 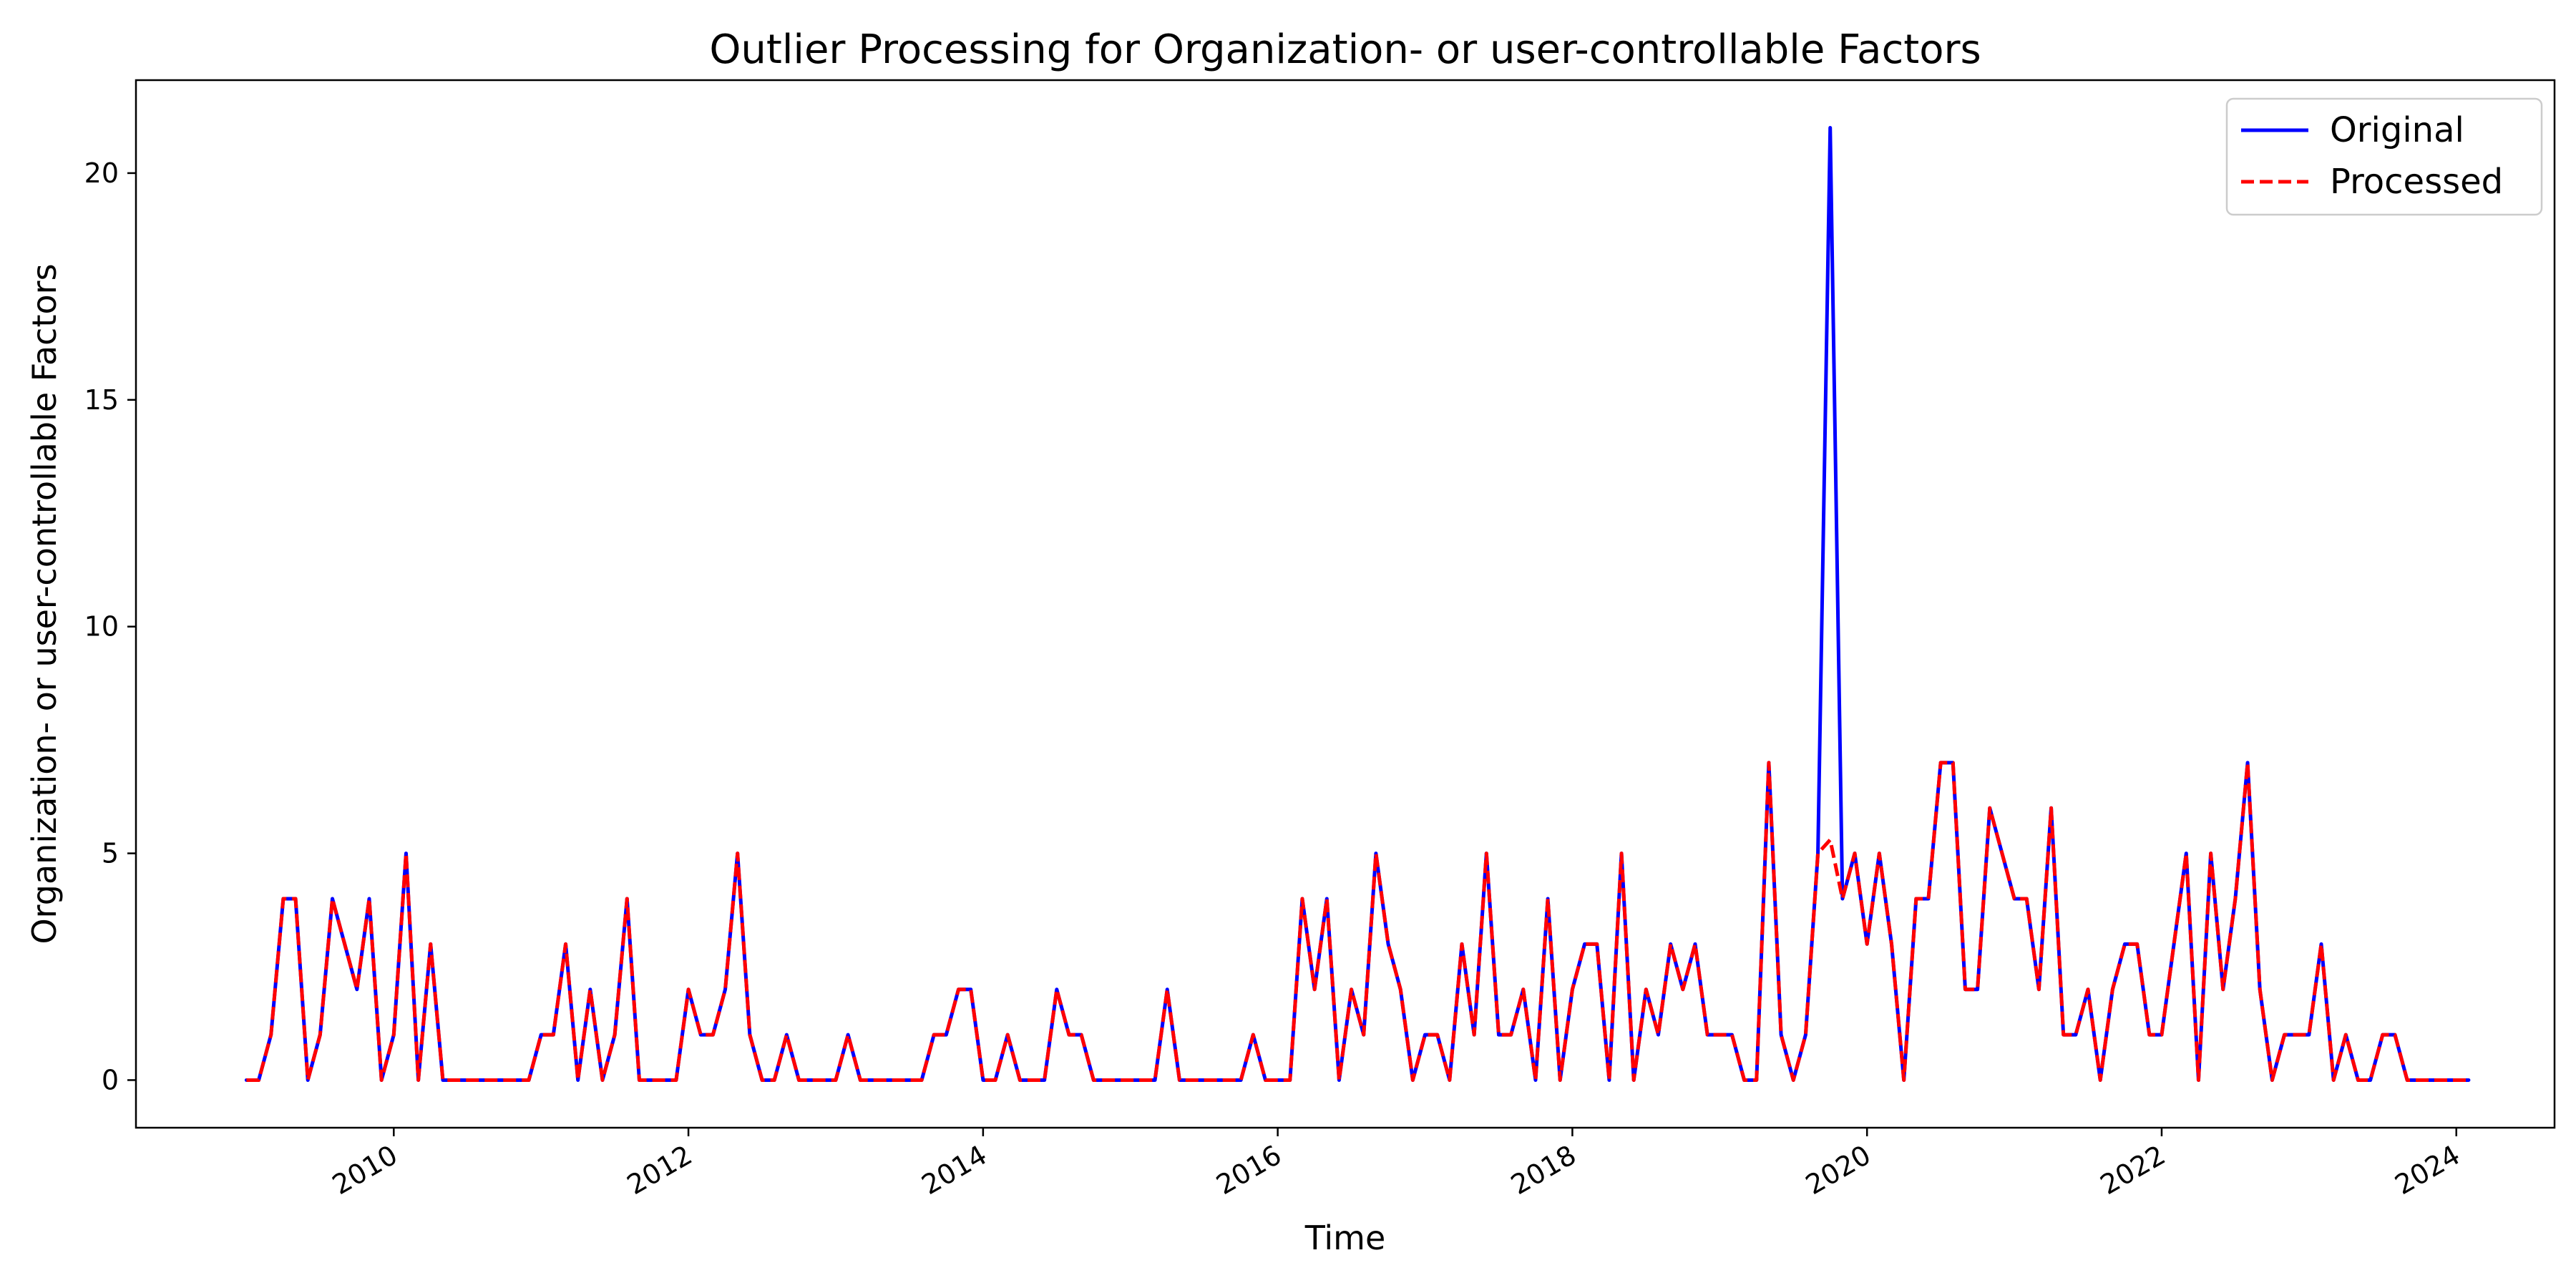 What do you see at coordinates (110, 853) in the screenshot?
I see `y-tick-label: 5` at bounding box center [110, 853].